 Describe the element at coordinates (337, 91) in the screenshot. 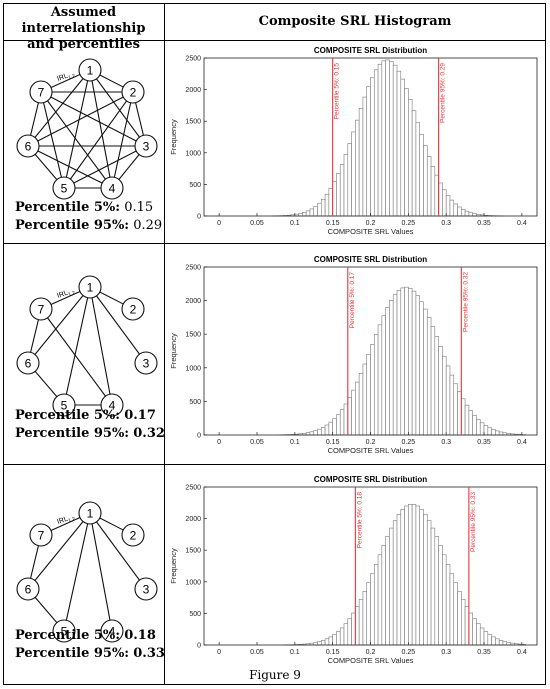

I see `percentile-label-5: Percentile 5%: 0.15` at that location.